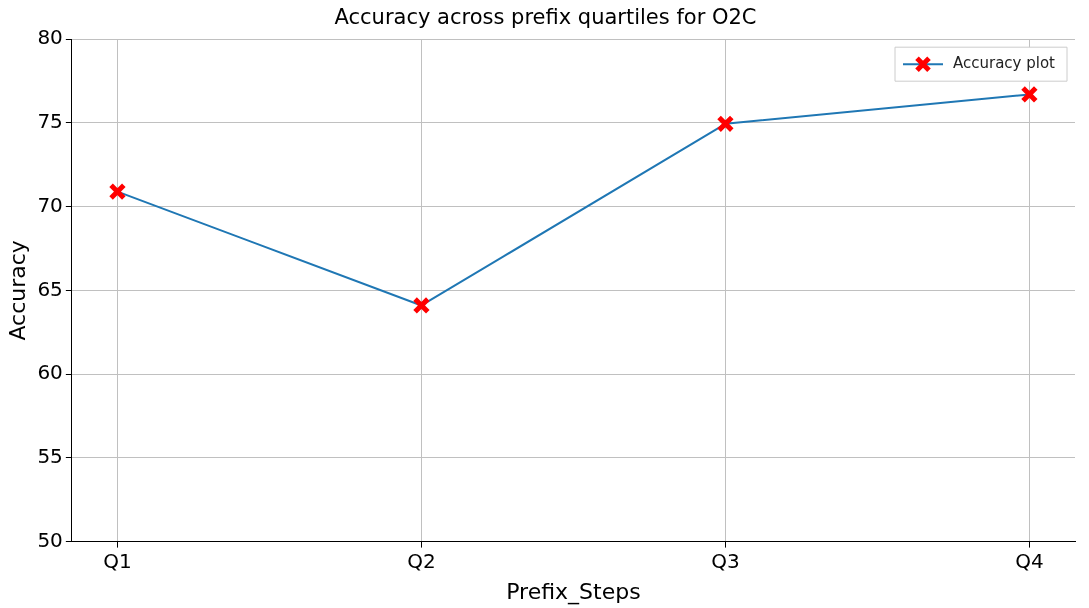 This screenshot has height=608, width=1089. What do you see at coordinates (573, 591) in the screenshot?
I see `x-axis-title: Prefix_Steps` at bounding box center [573, 591].